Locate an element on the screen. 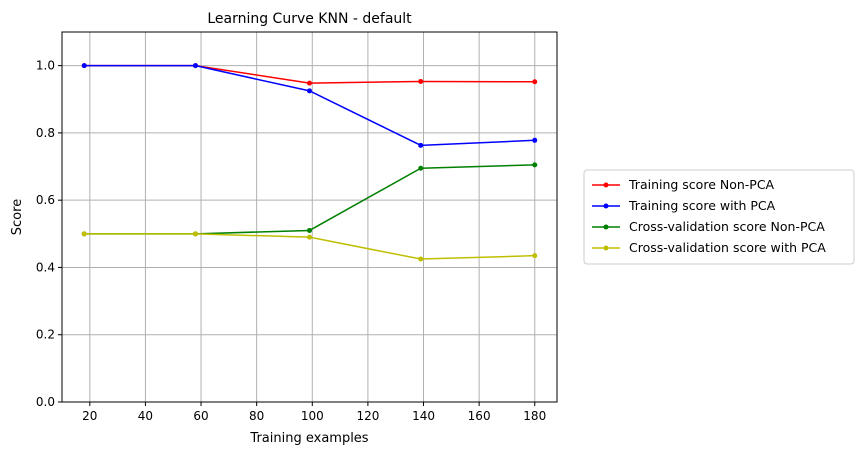 The width and height of the screenshot is (863, 455). y-tick-label: 0.8 is located at coordinates (45, 133).